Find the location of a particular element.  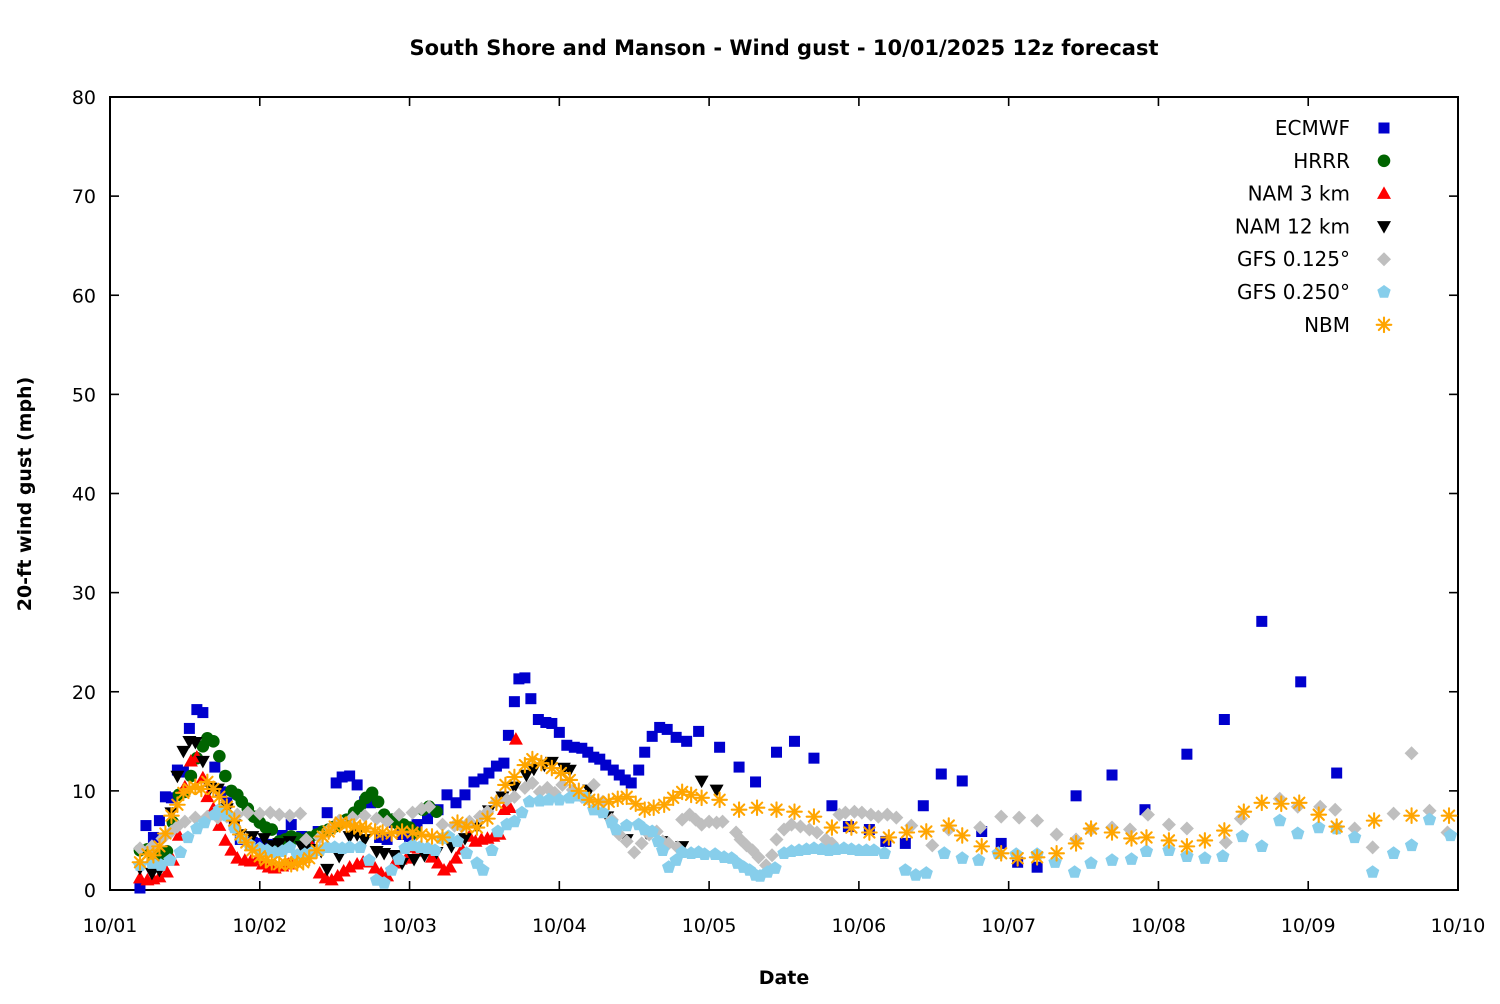

x-tick-label: 10/09 is located at coordinates (1308, 926).